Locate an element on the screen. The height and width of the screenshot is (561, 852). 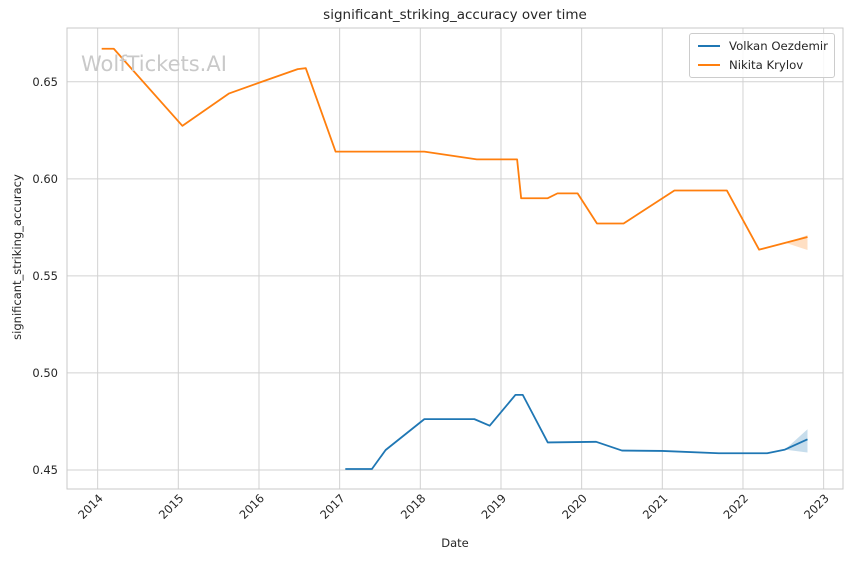
legend-item-volkan-oezdemir: Volkan Oezdemir is located at coordinates (763, 46).